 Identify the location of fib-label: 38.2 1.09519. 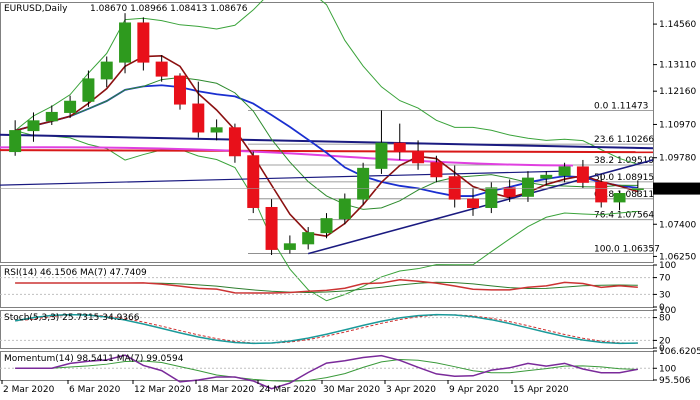
(624, 161).